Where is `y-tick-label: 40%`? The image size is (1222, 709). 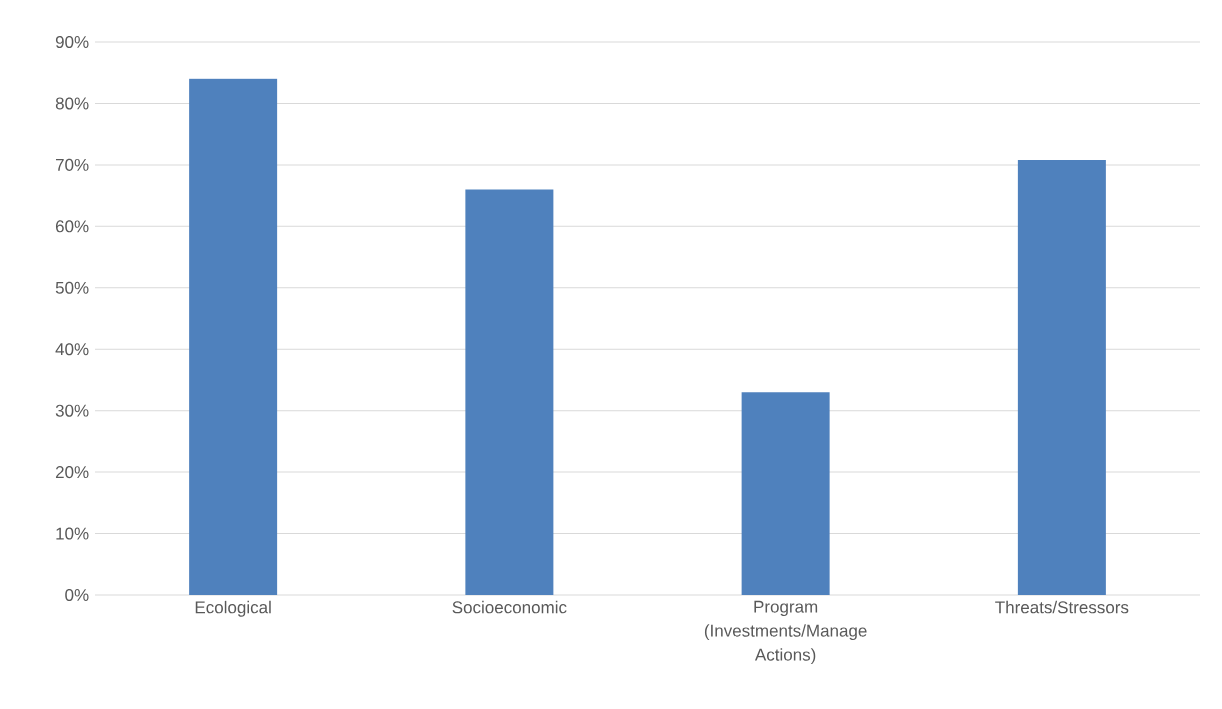 y-tick-label: 40% is located at coordinates (72, 349).